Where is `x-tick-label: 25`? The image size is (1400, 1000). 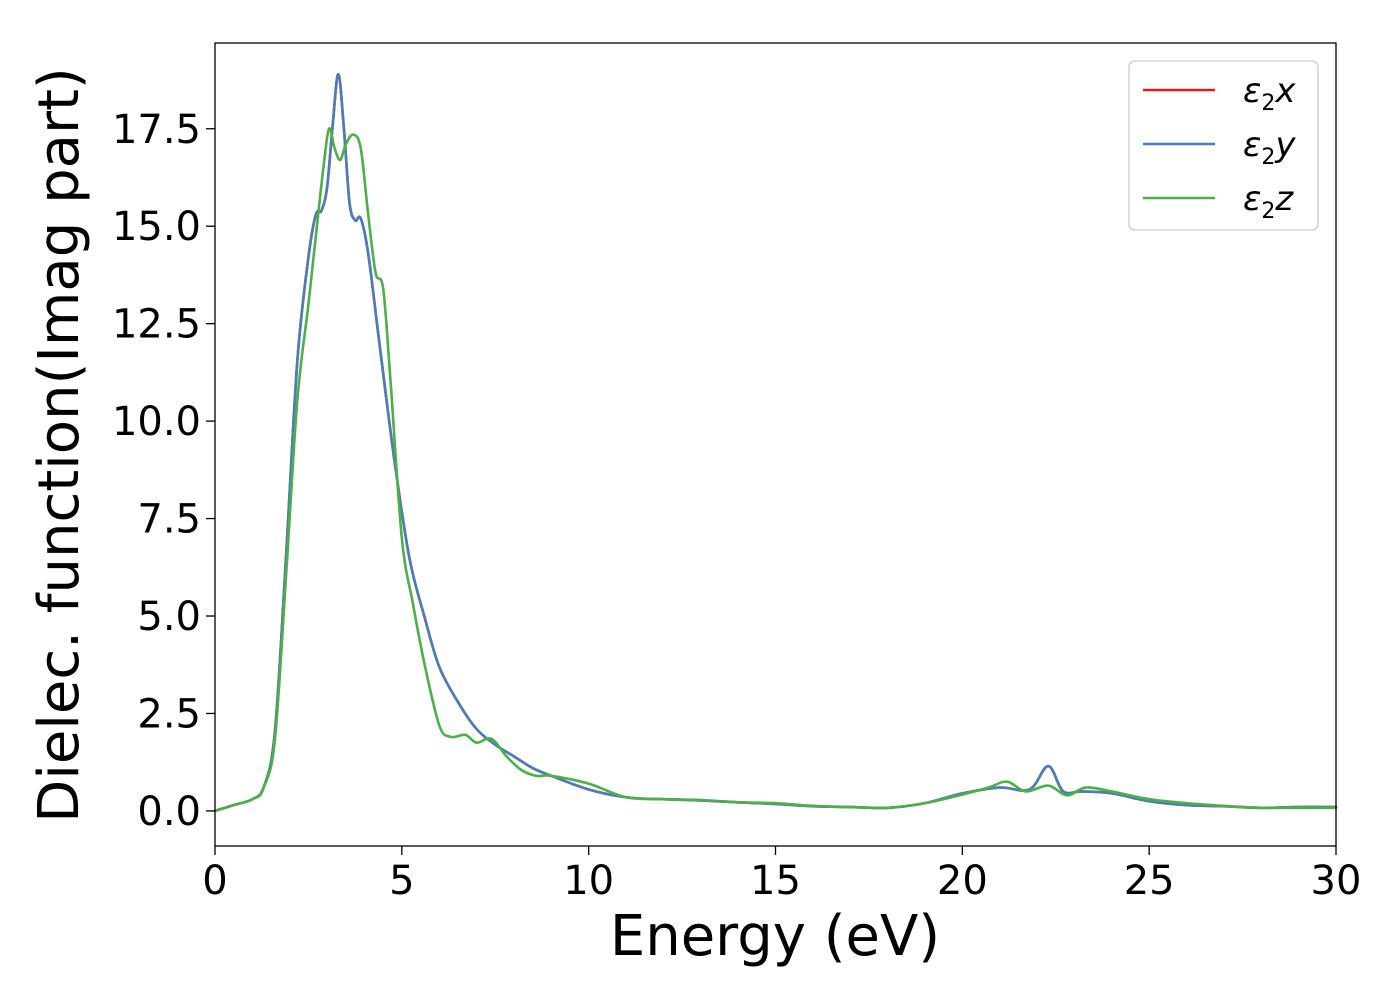 x-tick-label: 25 is located at coordinates (1149, 881).